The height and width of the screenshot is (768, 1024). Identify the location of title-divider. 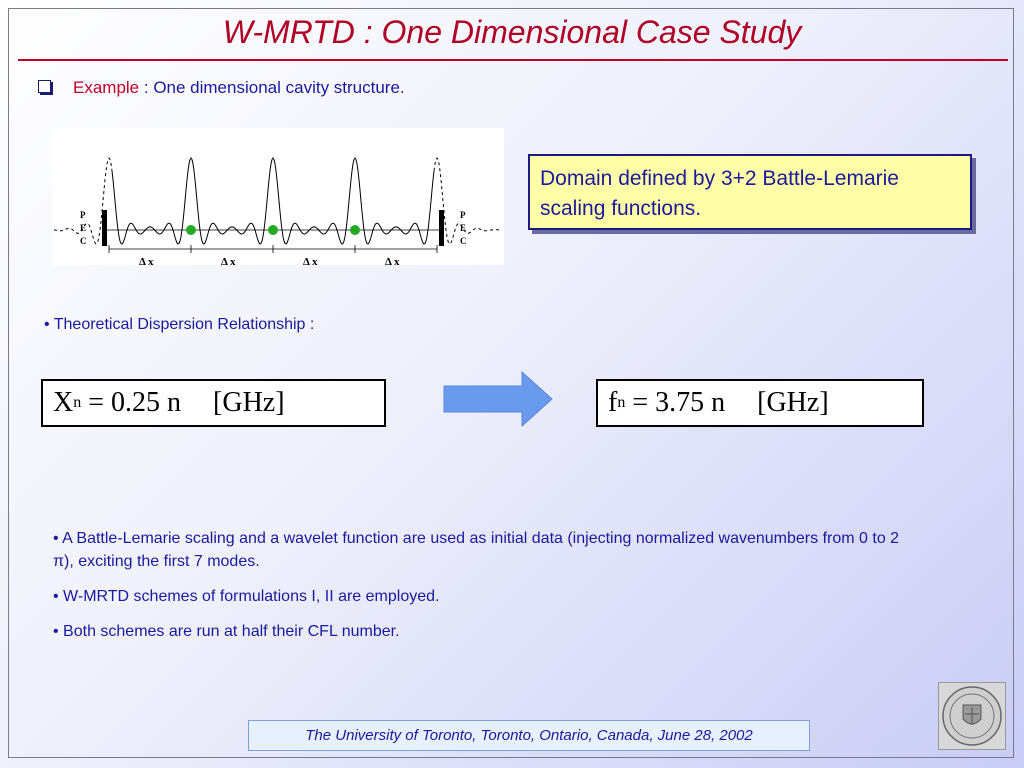
(513, 60).